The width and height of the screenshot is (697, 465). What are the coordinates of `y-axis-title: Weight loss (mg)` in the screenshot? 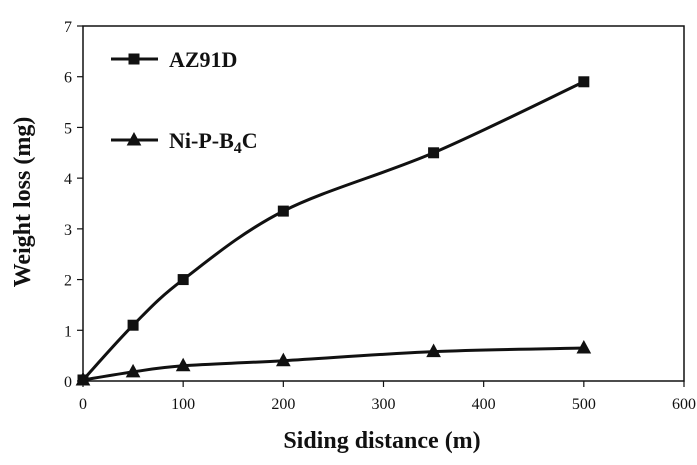 It's located at (23, 202).